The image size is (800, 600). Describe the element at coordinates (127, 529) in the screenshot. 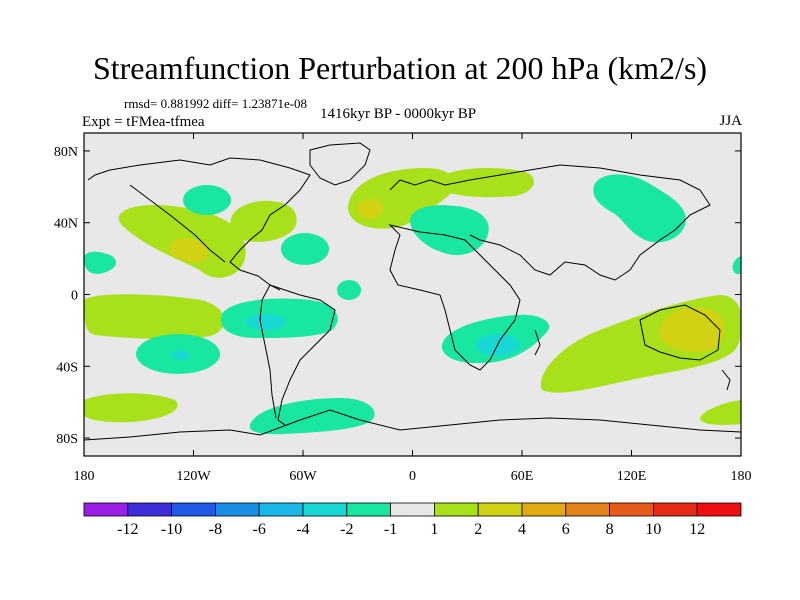

I see `colorbar-label: -12` at that location.